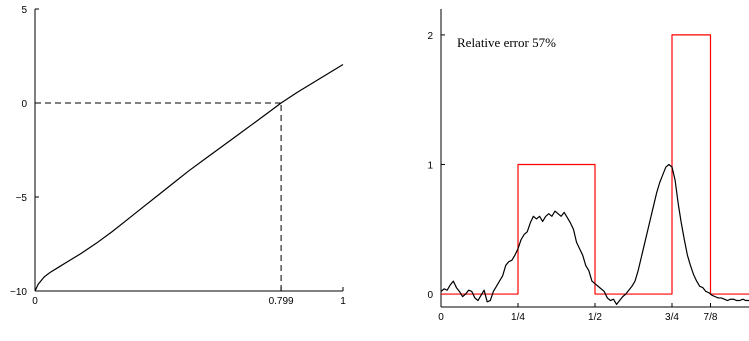 This screenshot has height=341, width=749. What do you see at coordinates (506, 42) in the screenshot?
I see `relative-error-annotation: Relative error 57%` at bounding box center [506, 42].